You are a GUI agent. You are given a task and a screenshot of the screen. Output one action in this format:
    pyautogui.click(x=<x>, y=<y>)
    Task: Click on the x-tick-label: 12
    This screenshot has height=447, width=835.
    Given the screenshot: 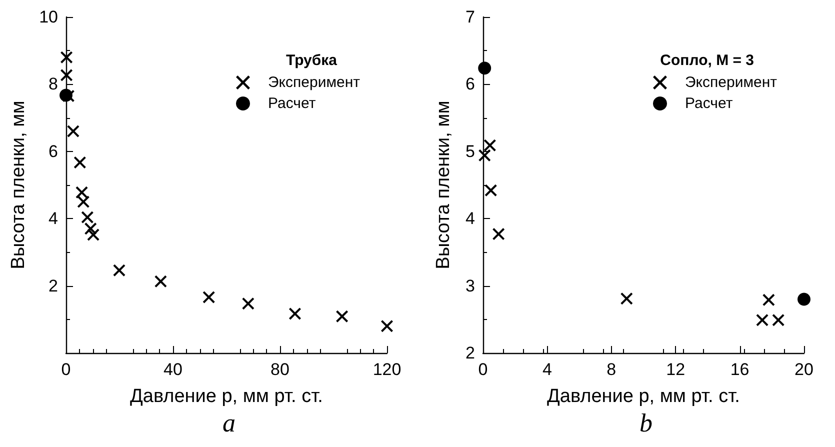 What is the action you would take?
    pyautogui.click(x=676, y=369)
    